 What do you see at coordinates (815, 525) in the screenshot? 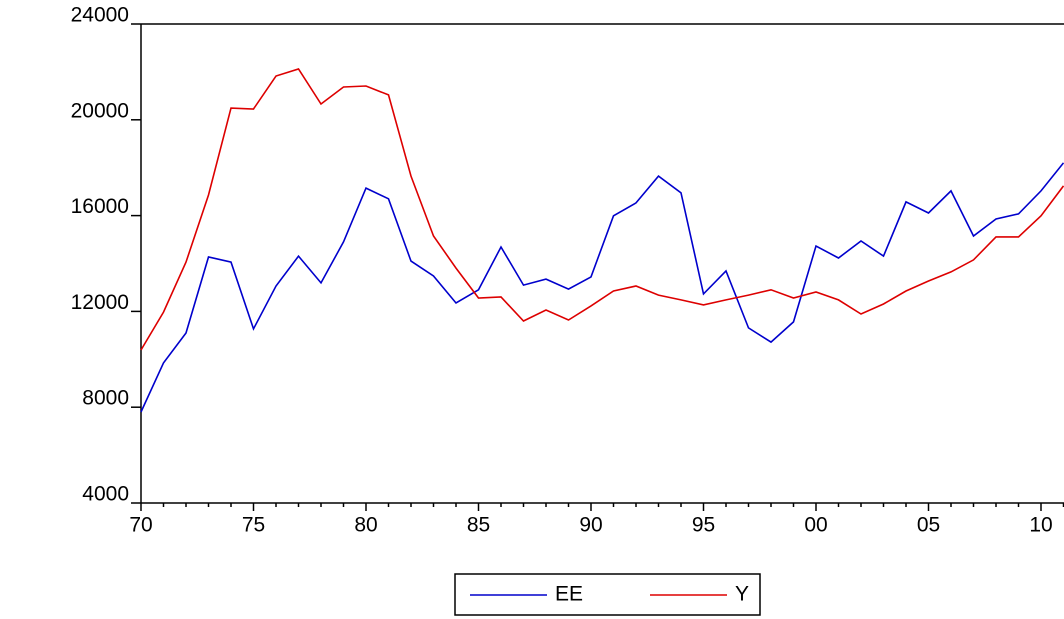
I see `x-tick-label: 00` at bounding box center [815, 525].